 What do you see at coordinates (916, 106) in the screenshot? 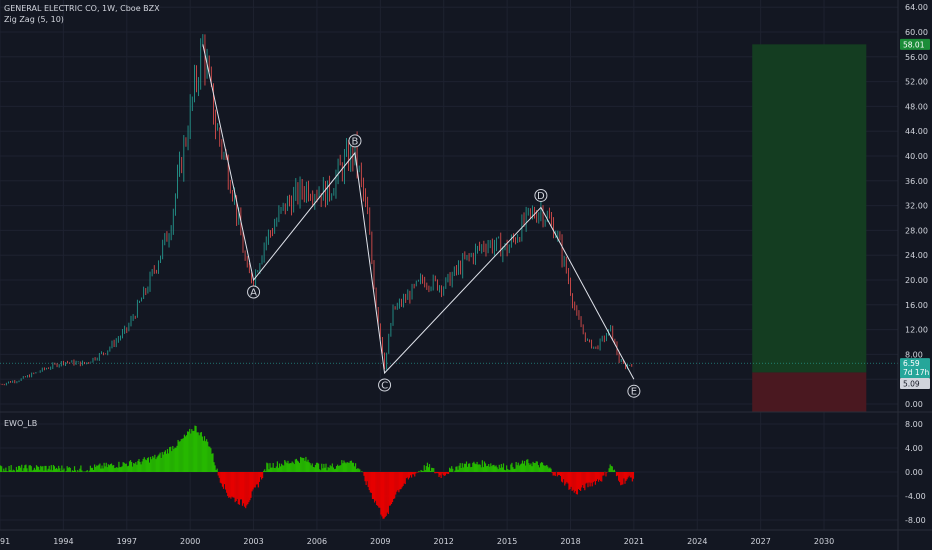
I see `price-tick-label: 48.00` at bounding box center [916, 106].